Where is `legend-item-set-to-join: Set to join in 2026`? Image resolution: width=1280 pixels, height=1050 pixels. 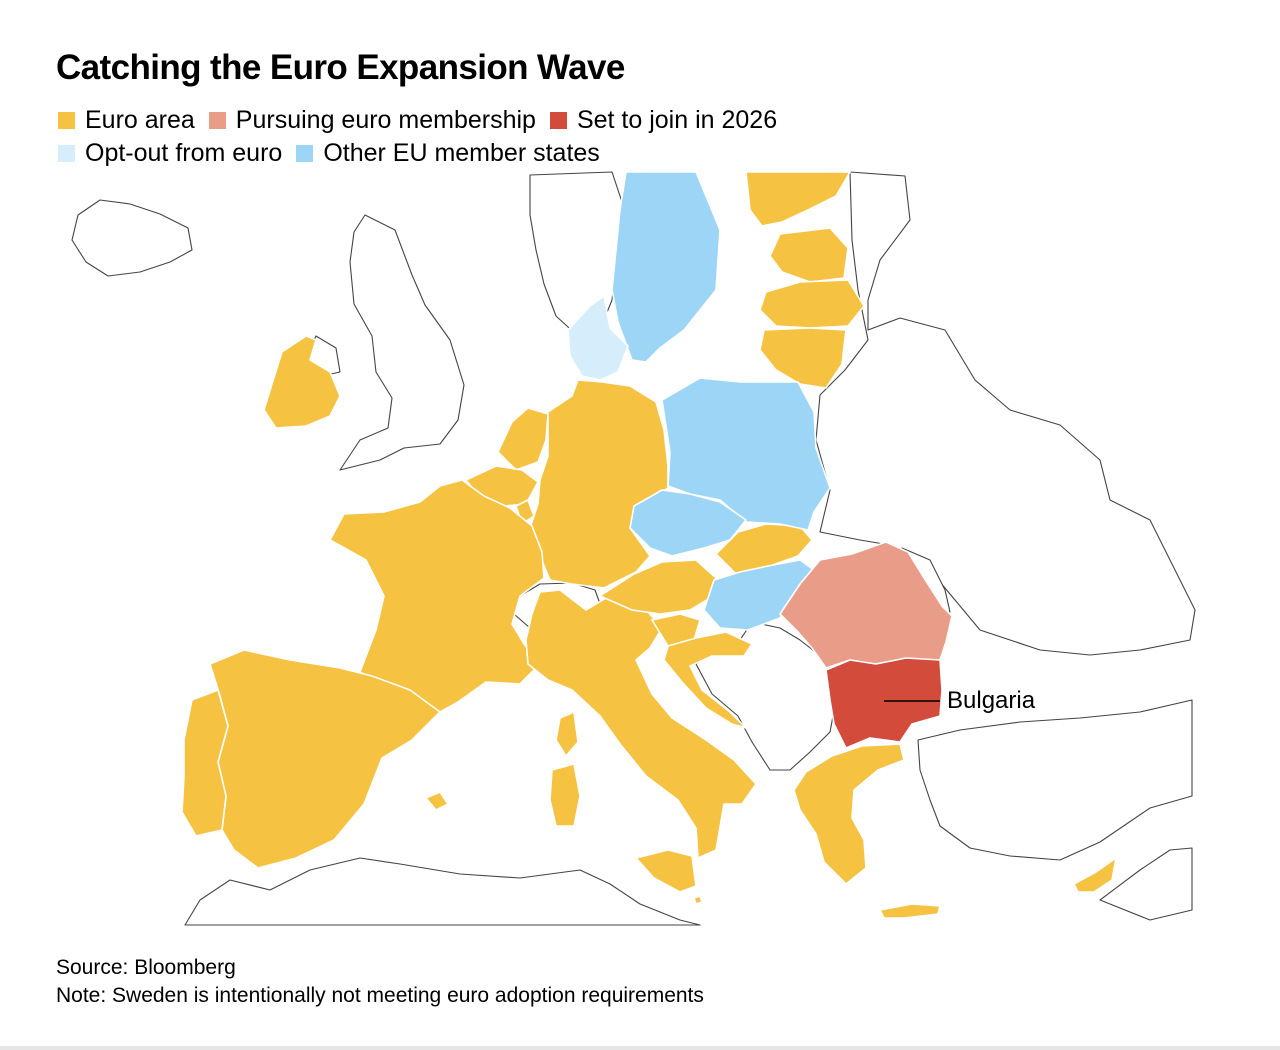 legend-item-set-to-join: Set to join in 2026 is located at coordinates (663, 120).